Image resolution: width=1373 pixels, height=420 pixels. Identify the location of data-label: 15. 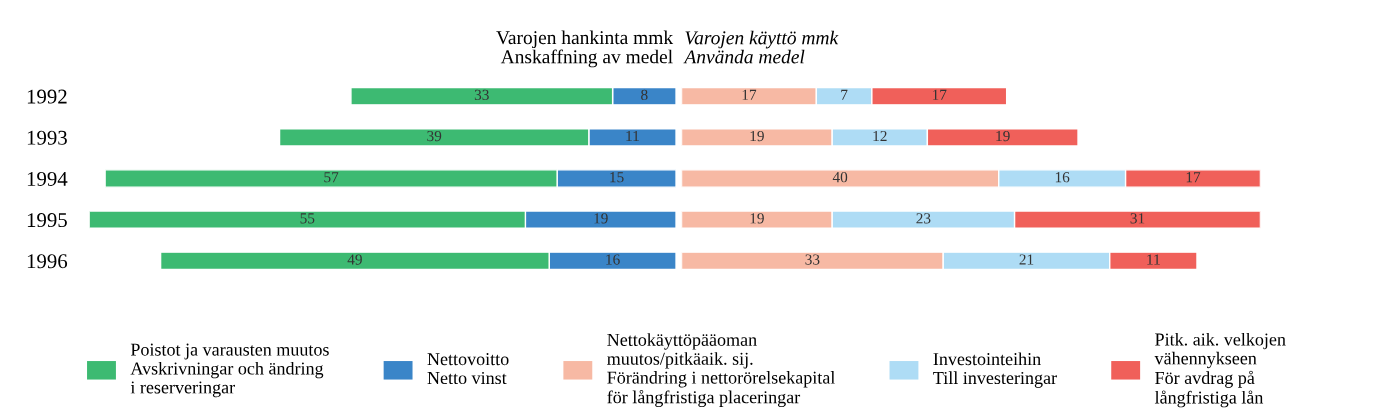
(617, 177).